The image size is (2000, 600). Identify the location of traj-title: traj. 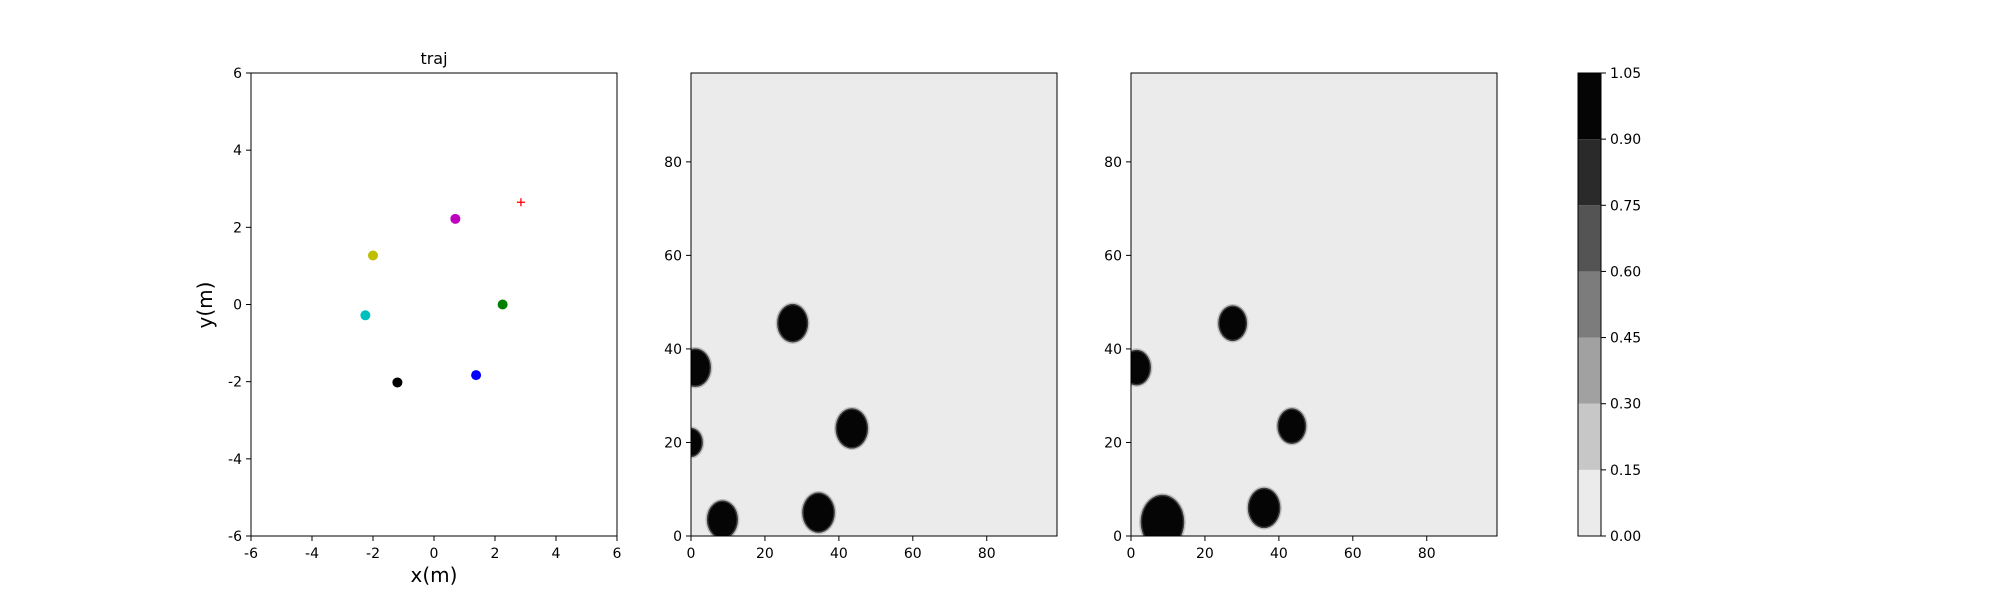
(433, 58).